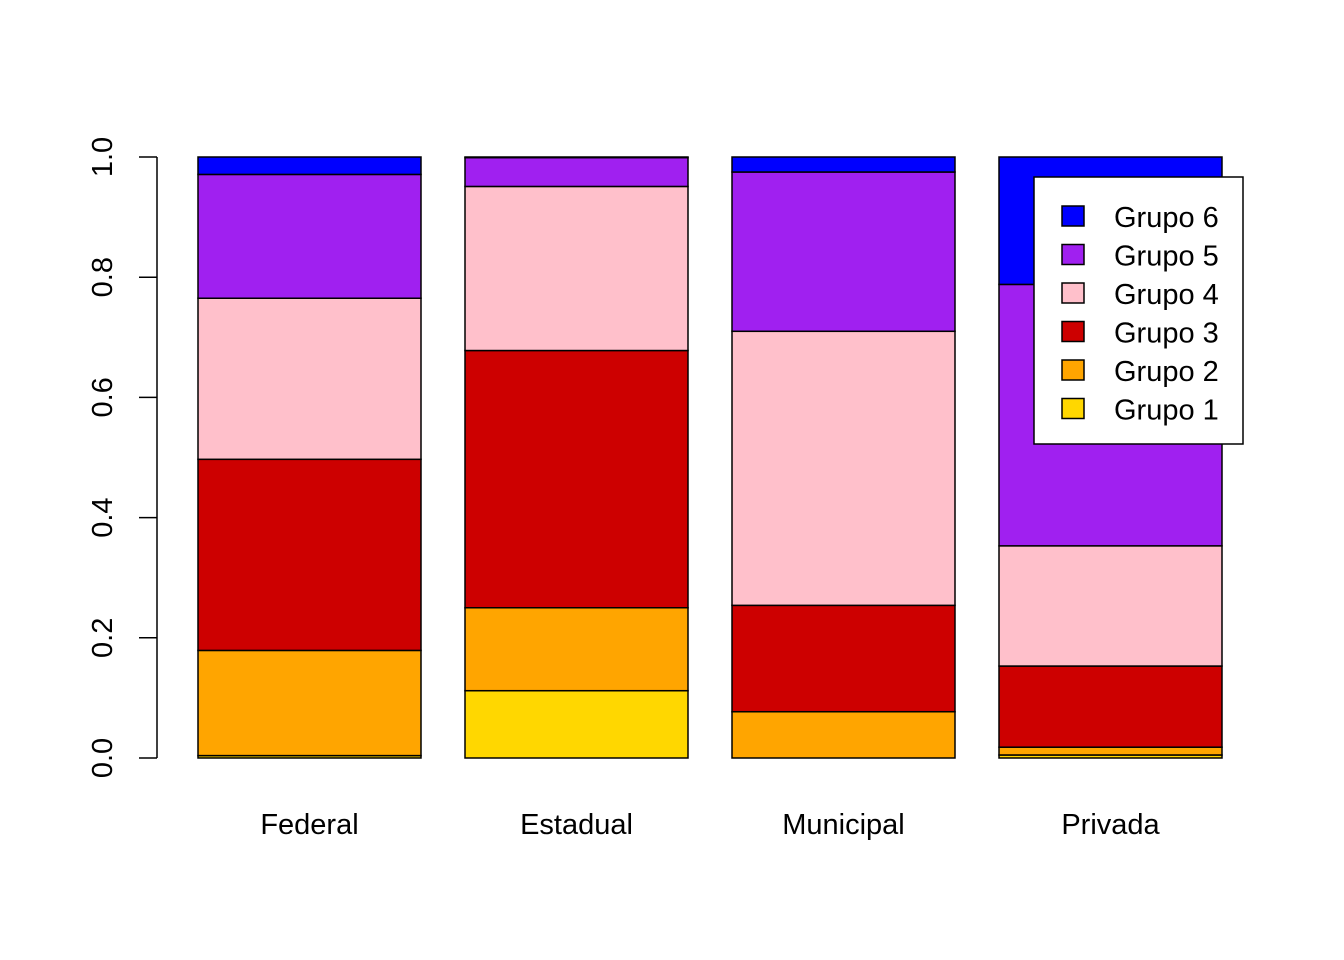 This screenshot has height=960, width=1344. I want to click on y-tick-label: 1.0, so click(103, 157).